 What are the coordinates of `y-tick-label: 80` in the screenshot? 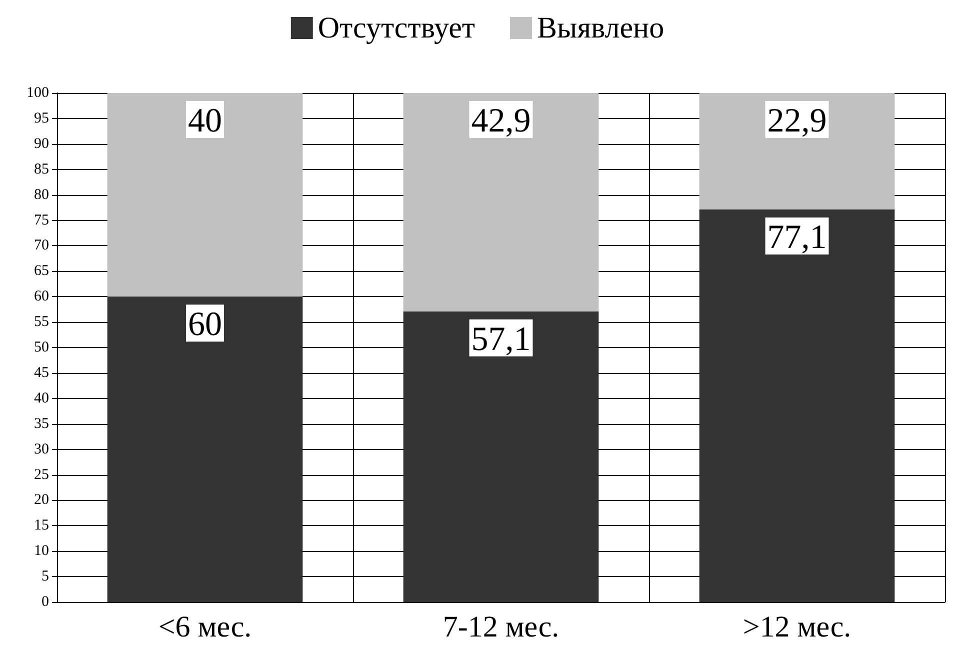 It's located at (41, 194).